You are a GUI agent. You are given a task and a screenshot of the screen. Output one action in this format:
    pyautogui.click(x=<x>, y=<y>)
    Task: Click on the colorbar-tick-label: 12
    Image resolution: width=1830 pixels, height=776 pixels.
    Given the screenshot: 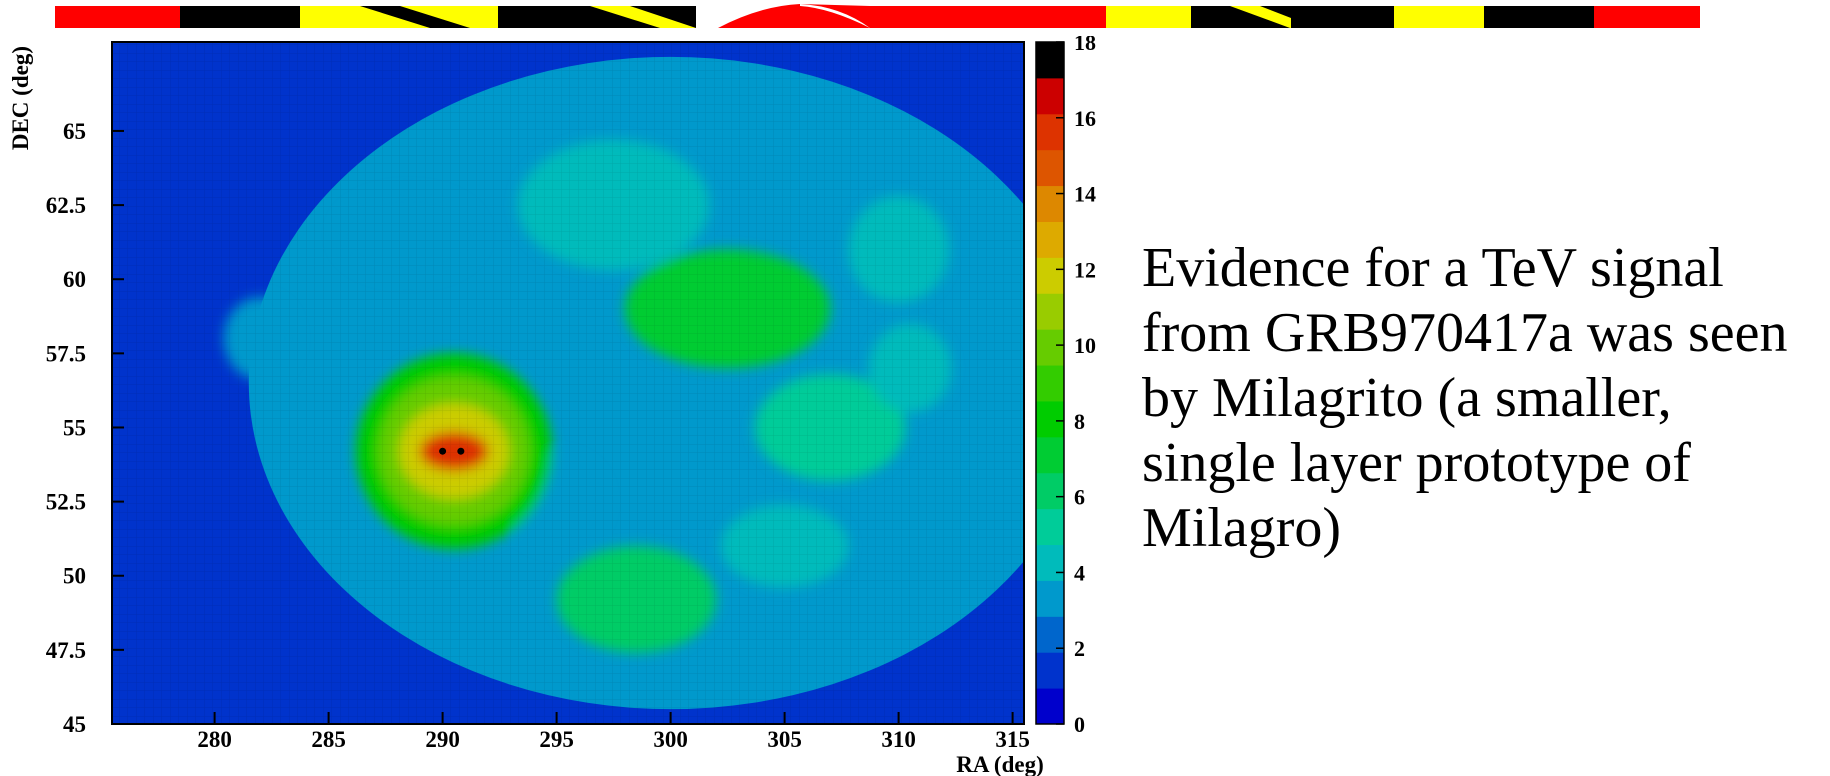 What is the action you would take?
    pyautogui.click(x=1085, y=269)
    